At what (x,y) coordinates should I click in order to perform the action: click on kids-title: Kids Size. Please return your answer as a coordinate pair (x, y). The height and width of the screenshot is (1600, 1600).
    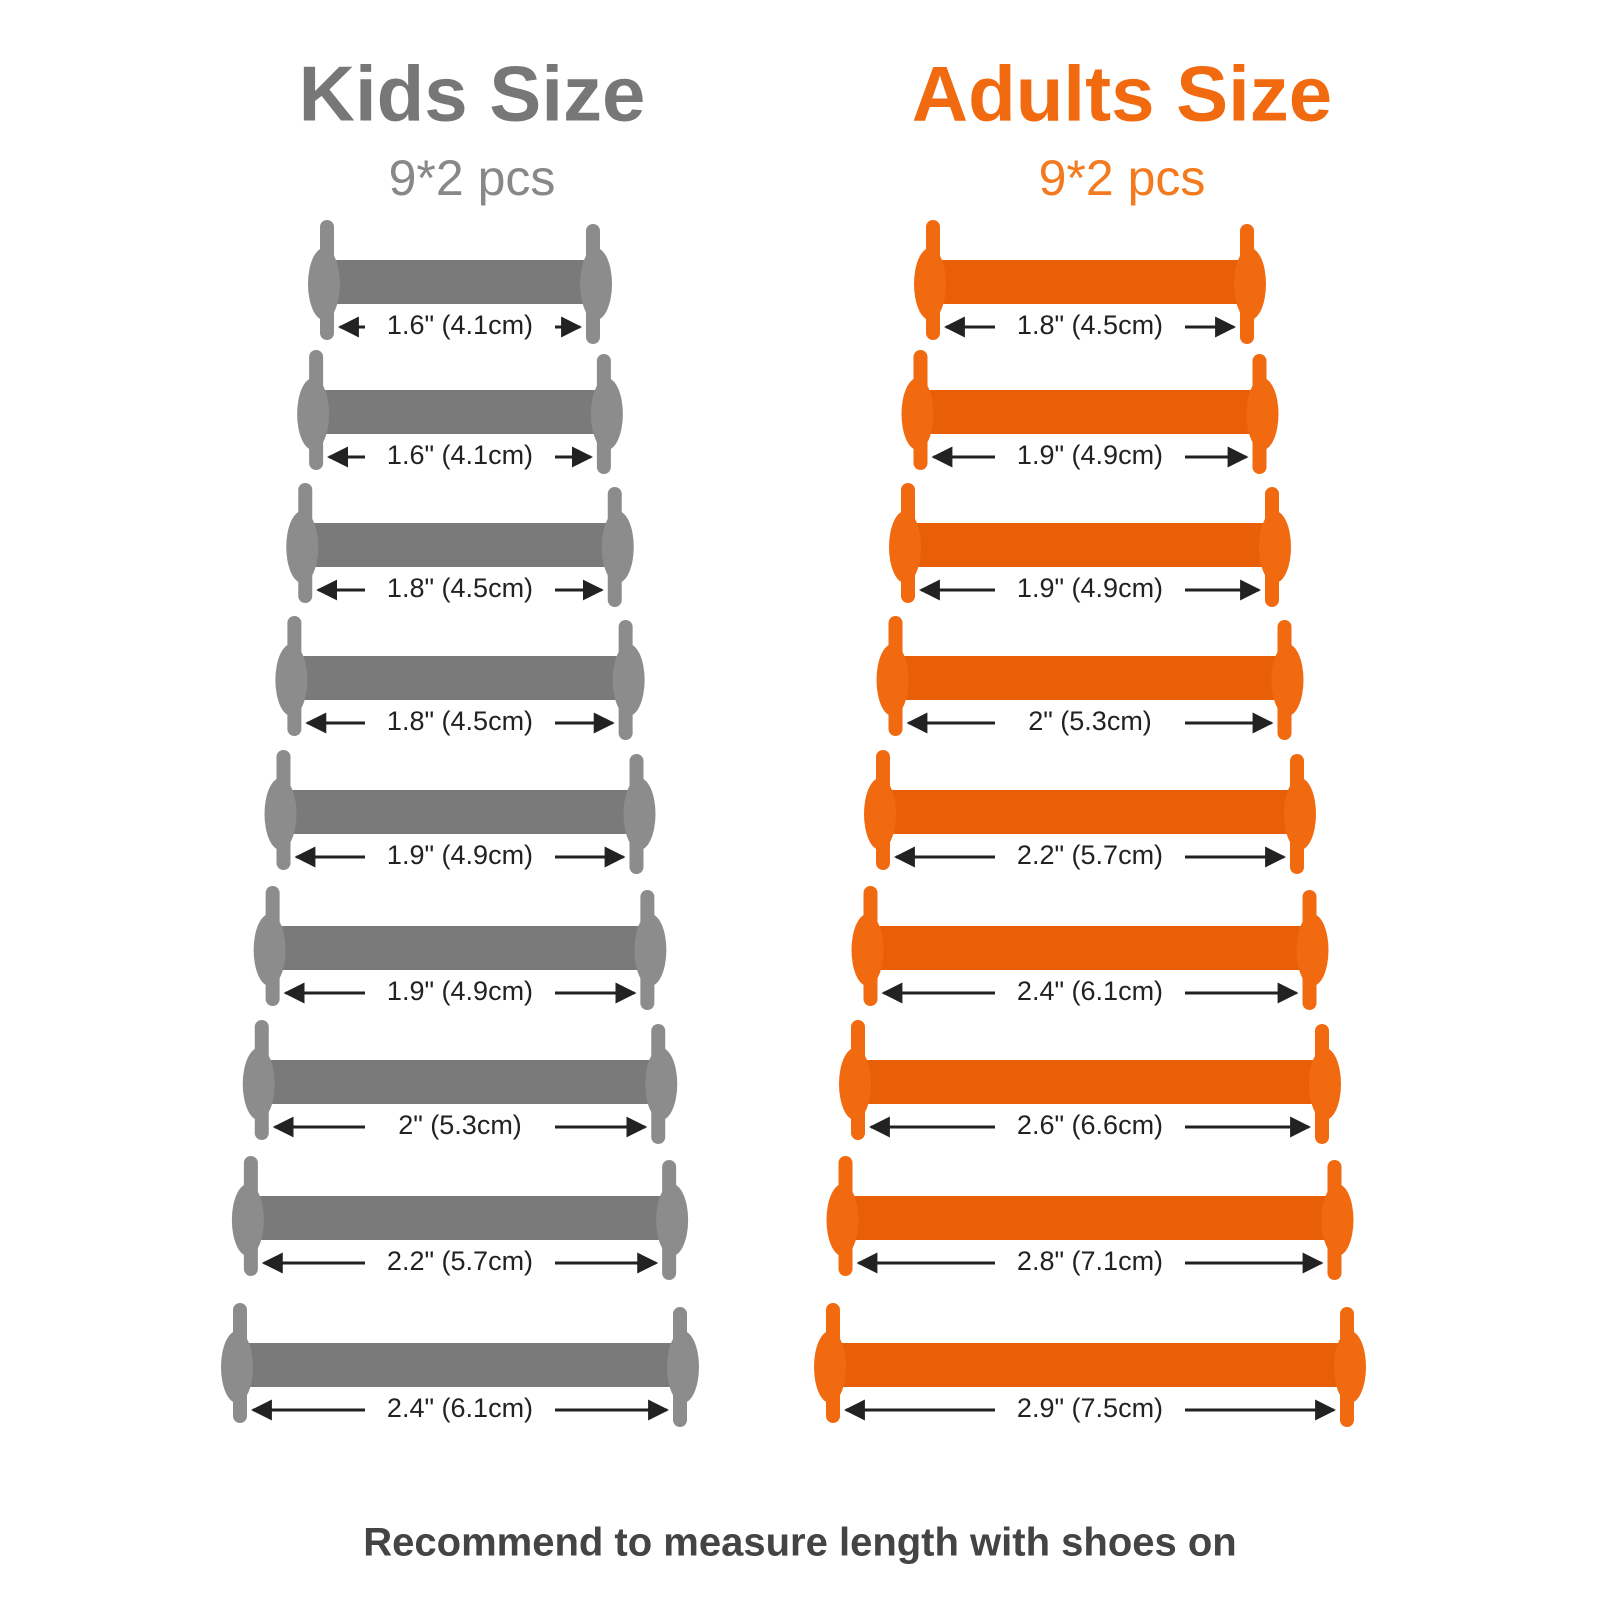
    Looking at the image, I should click on (472, 94).